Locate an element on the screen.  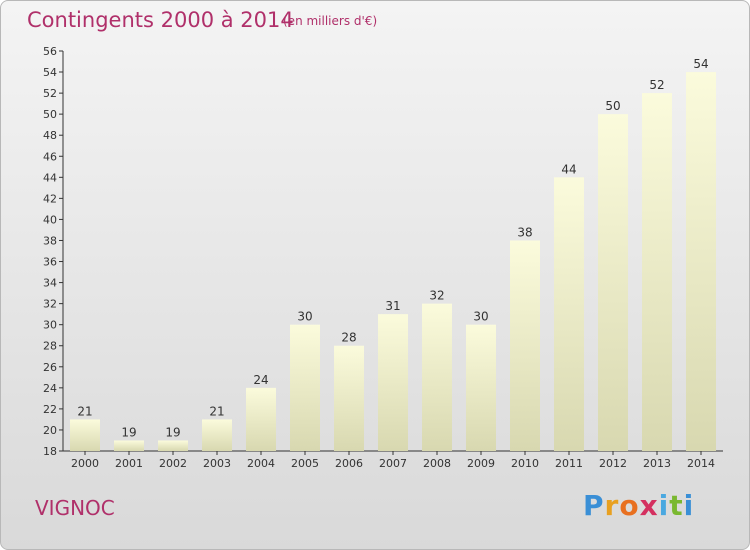
y-tick-label: 38 is located at coordinates (50, 240).